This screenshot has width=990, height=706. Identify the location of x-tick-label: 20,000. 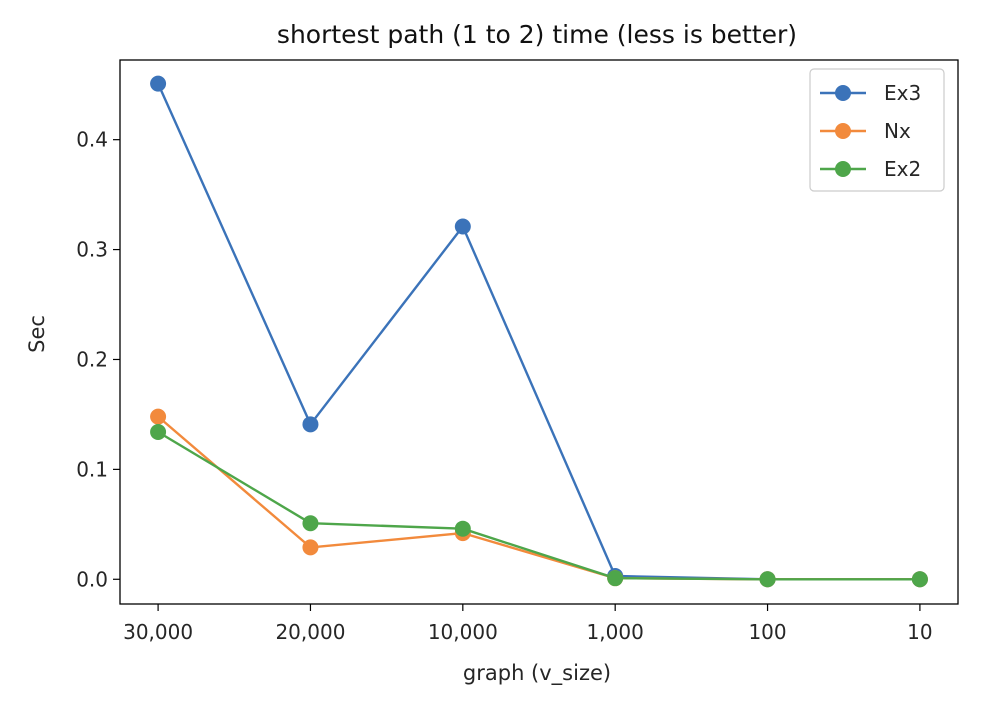
(310, 632).